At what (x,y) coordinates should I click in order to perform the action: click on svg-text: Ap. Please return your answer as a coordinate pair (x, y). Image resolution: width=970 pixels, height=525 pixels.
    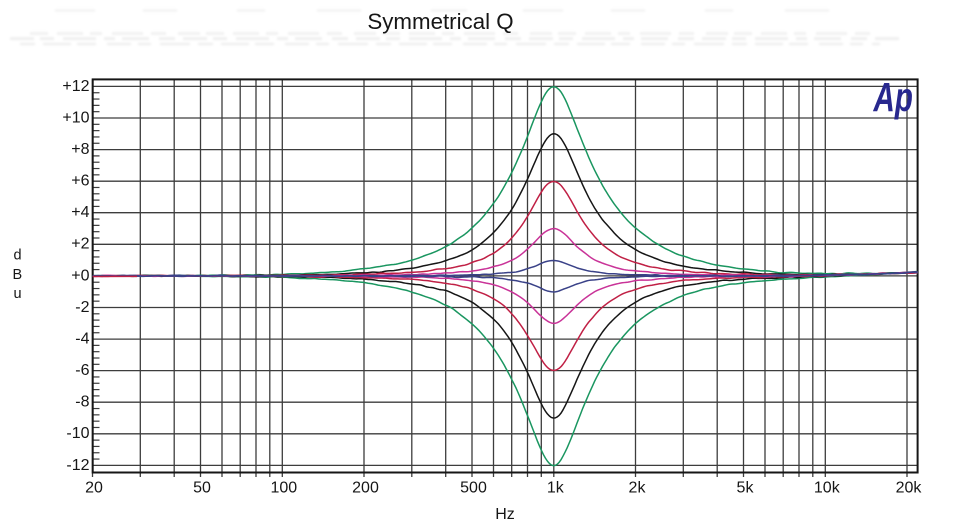
    Looking at the image, I should click on (893, 97).